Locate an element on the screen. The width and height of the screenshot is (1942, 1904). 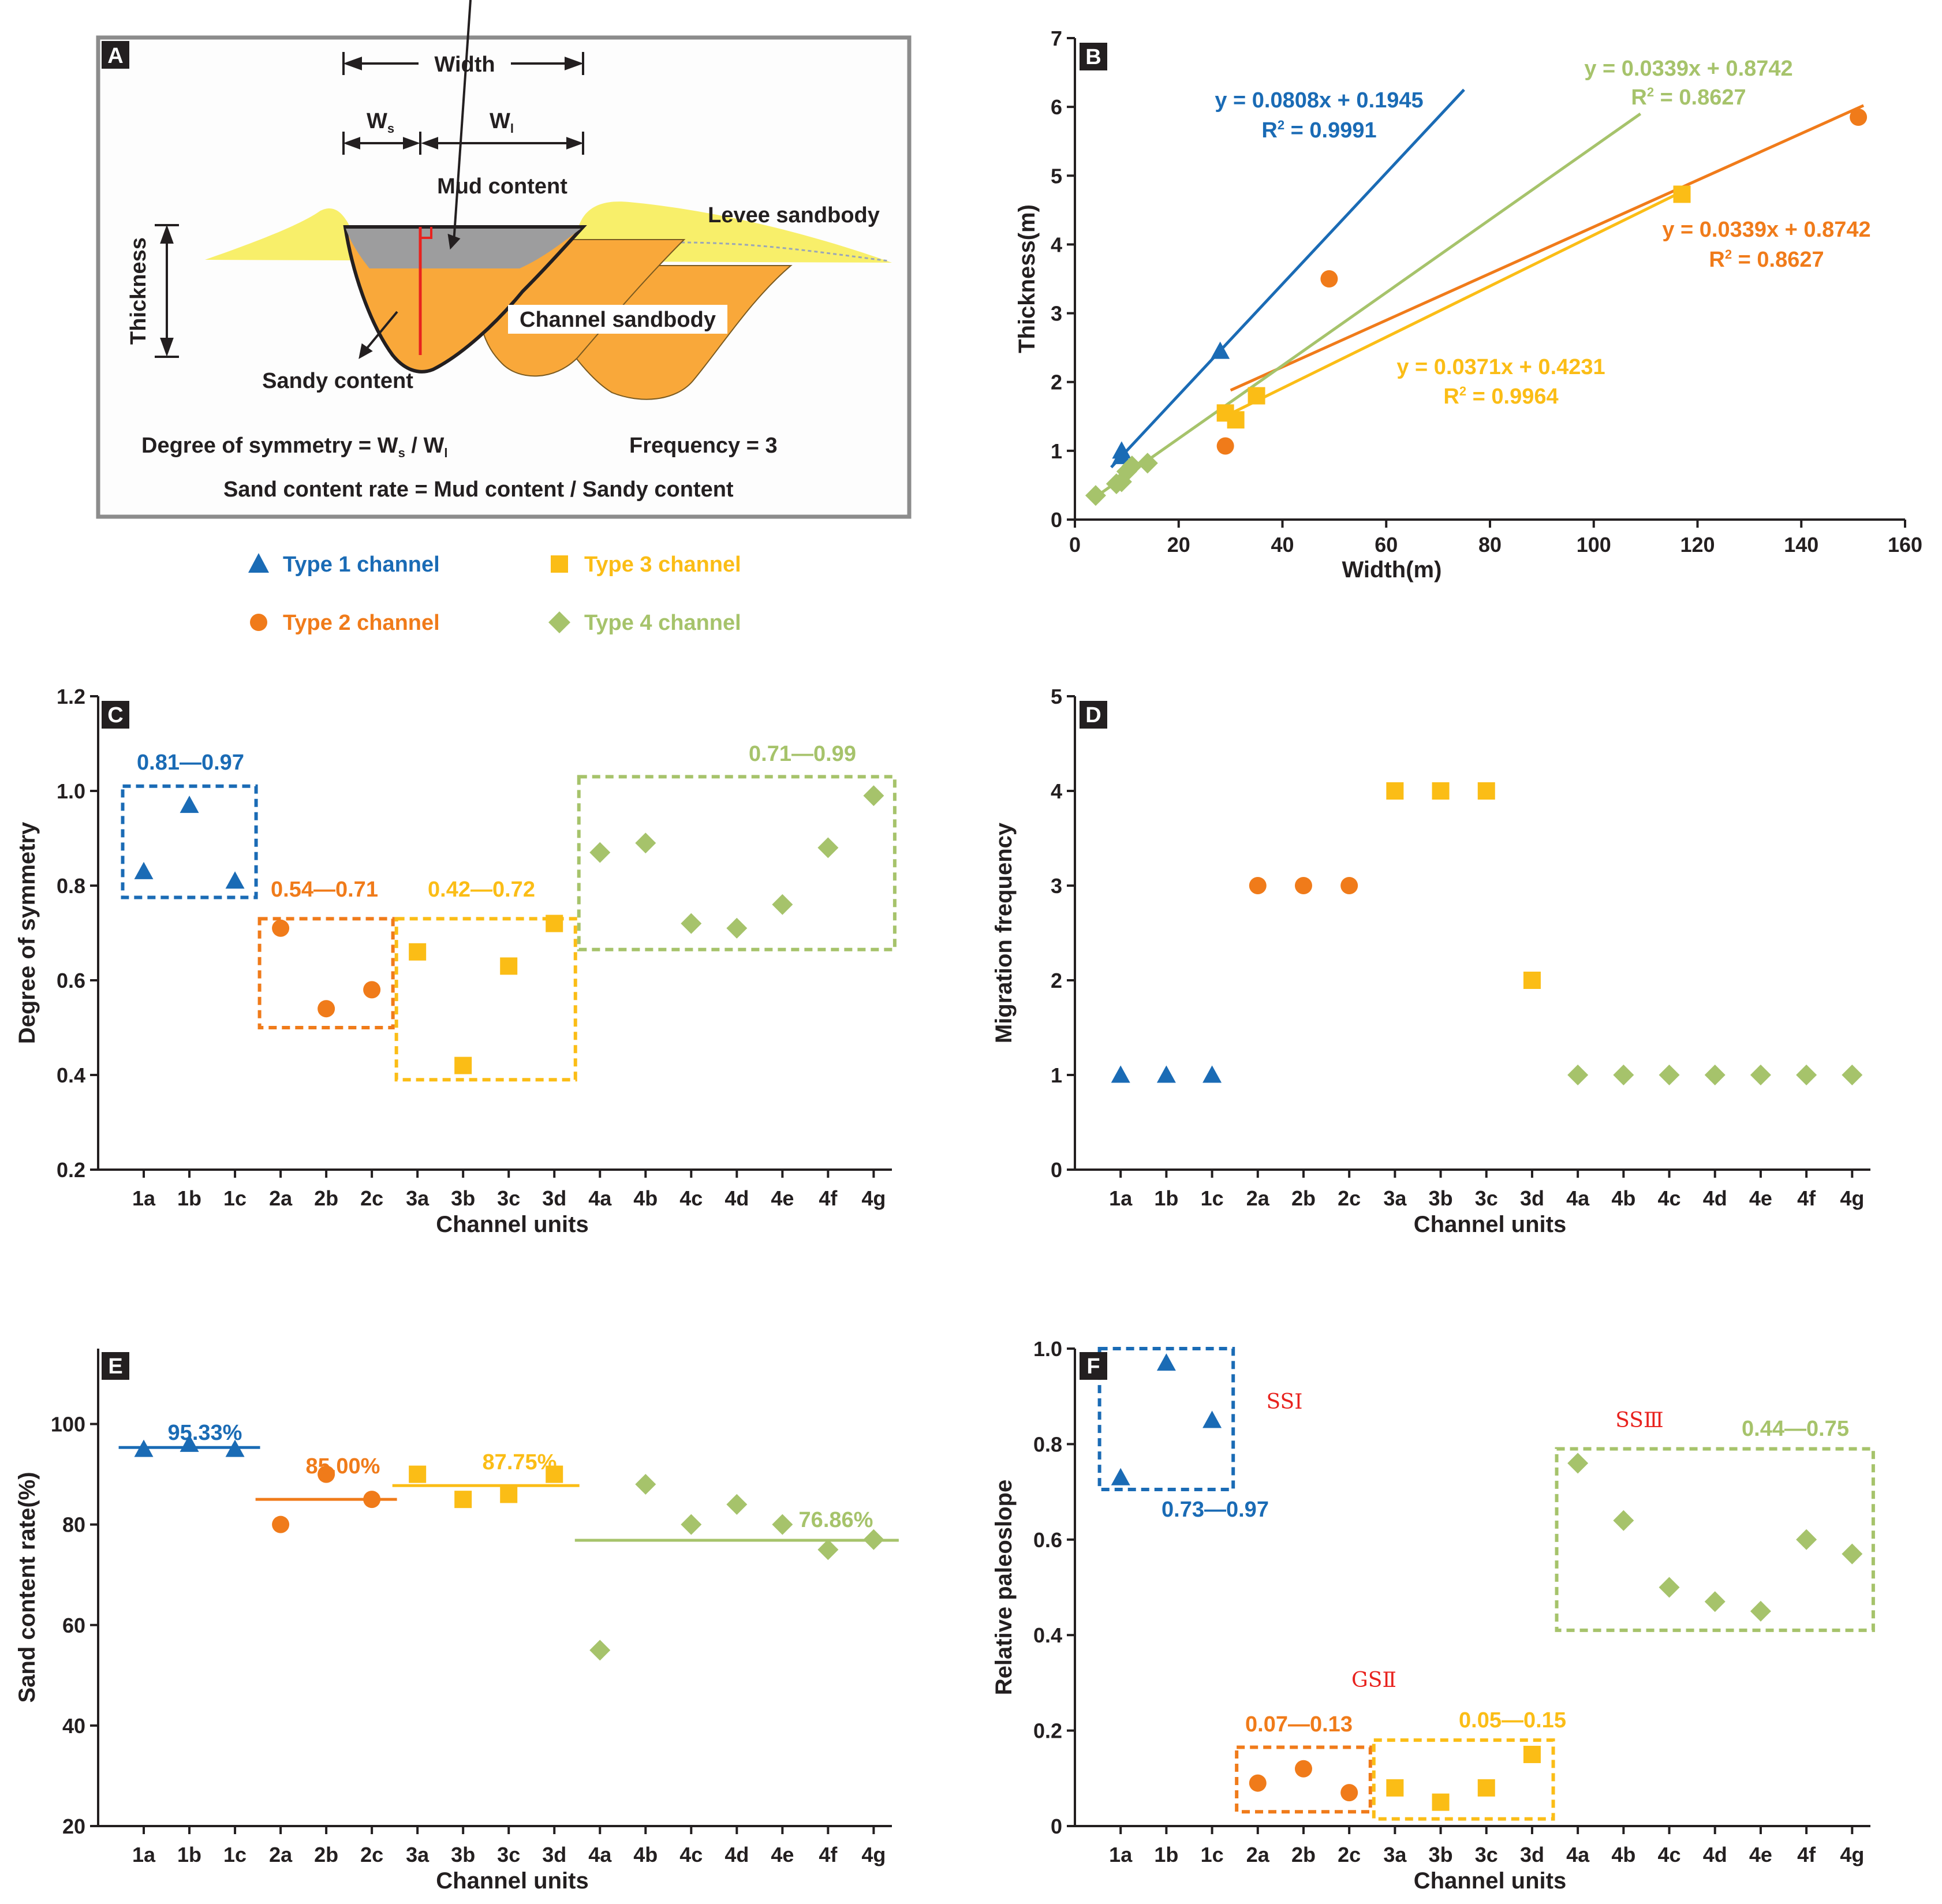
b-y-tick-label: 3 is located at coordinates (1056, 314).